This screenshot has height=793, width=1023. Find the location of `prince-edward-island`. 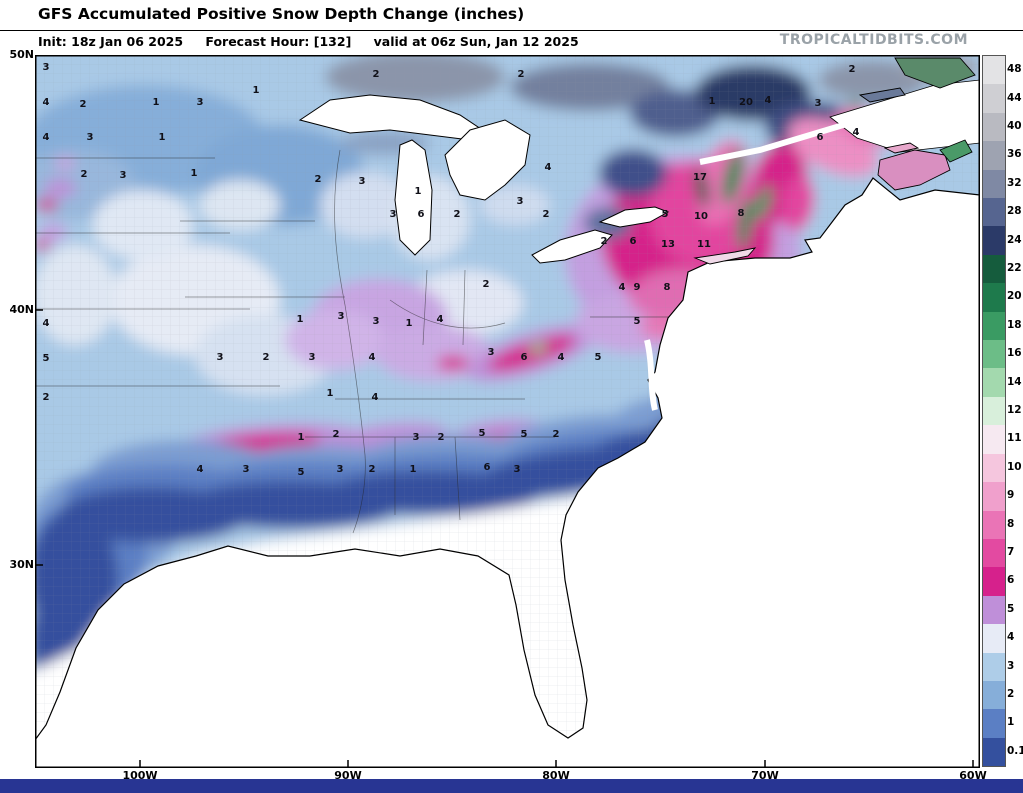

prince-edward-island is located at coordinates (901, 148).